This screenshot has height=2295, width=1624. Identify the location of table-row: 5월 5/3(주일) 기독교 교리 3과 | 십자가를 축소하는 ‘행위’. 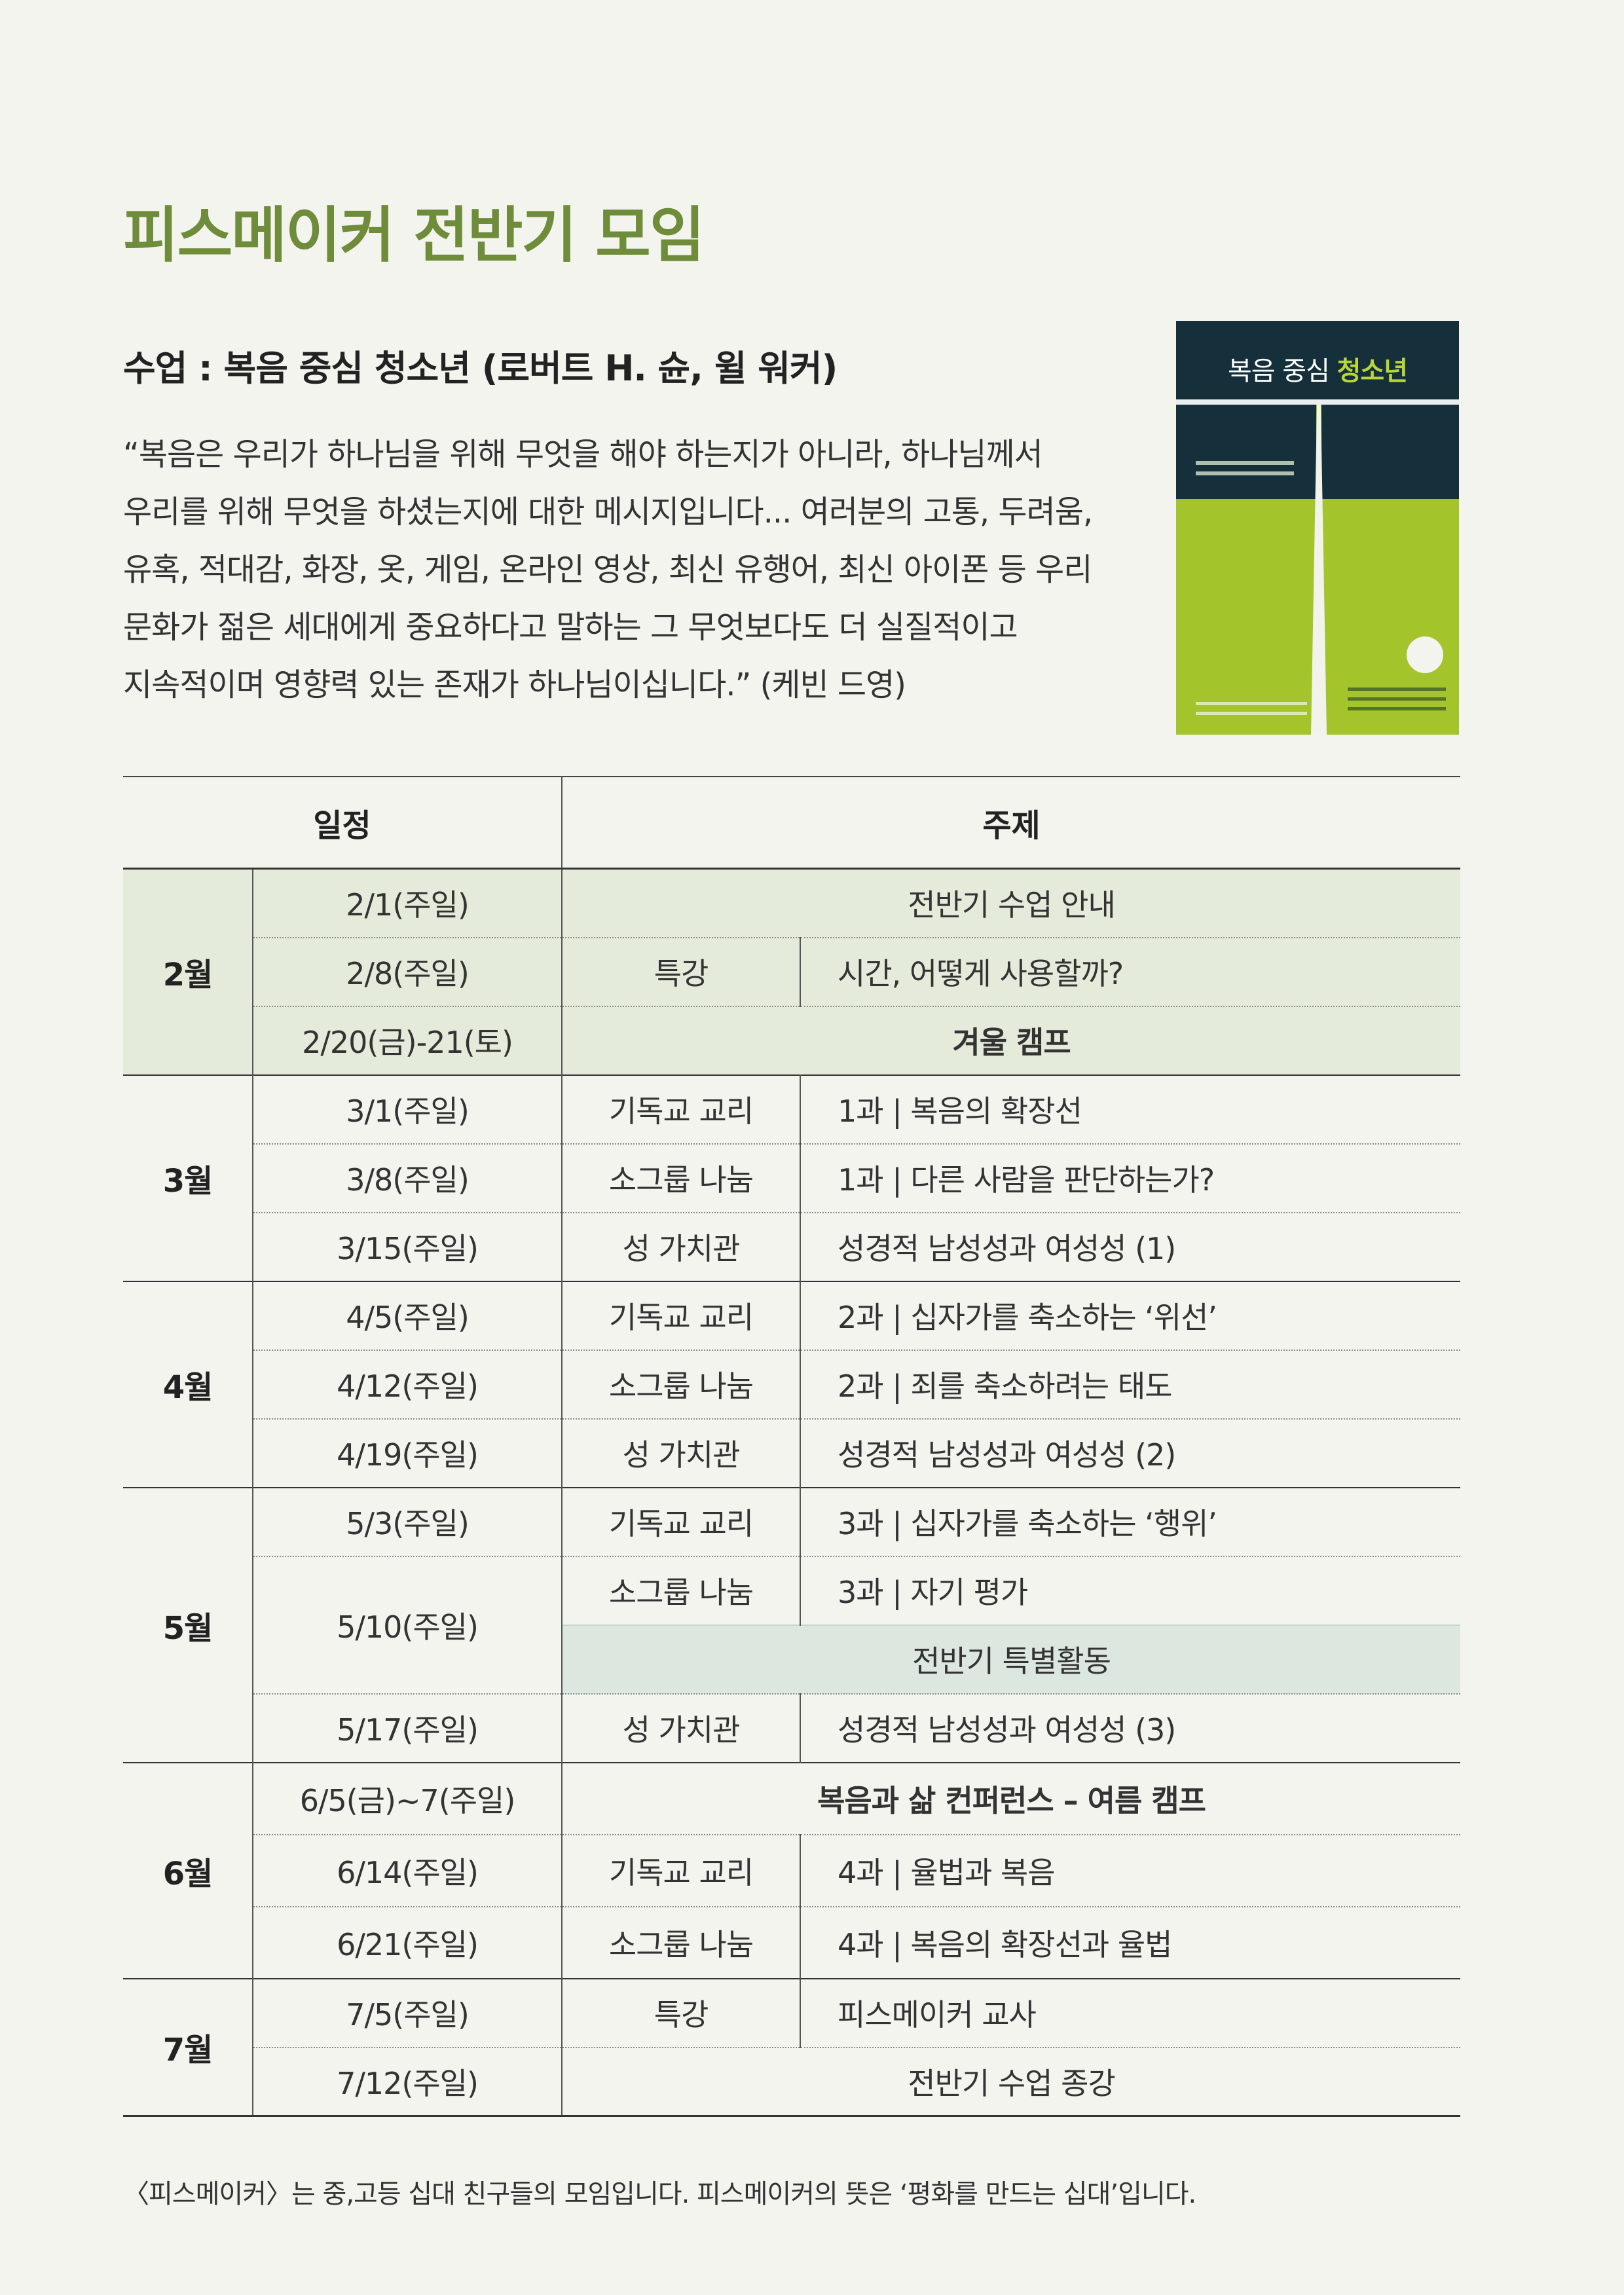
(792, 1624).